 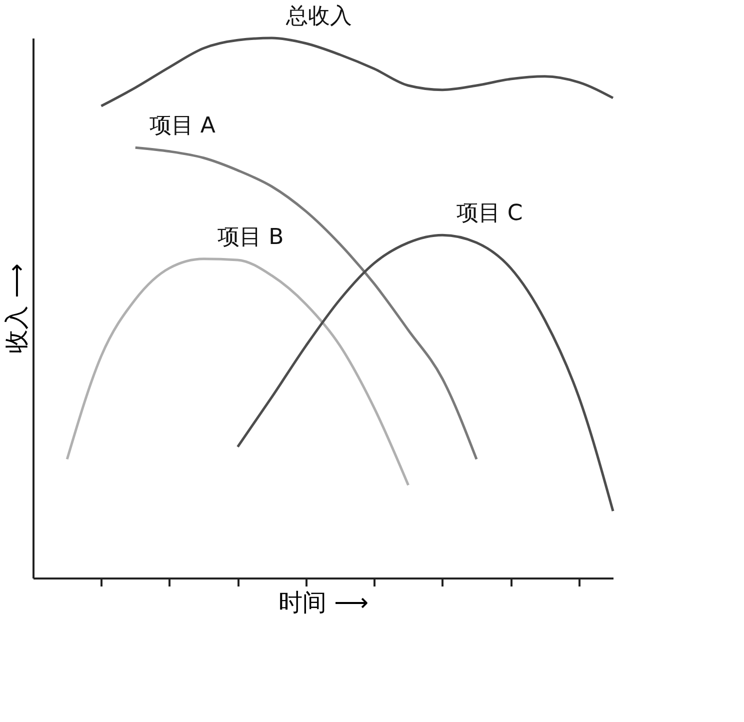 I want to click on series-label: 总收入, so click(x=318, y=16).